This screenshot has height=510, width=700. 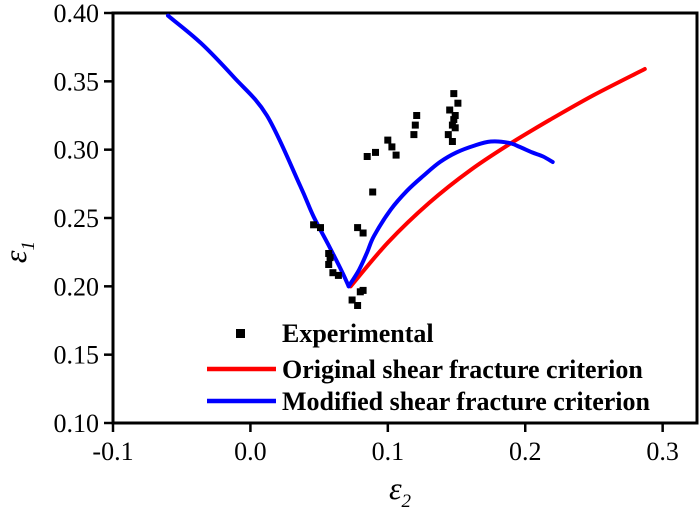 What do you see at coordinates (662, 451) in the screenshot?
I see `x-tick-label: 0.3` at bounding box center [662, 451].